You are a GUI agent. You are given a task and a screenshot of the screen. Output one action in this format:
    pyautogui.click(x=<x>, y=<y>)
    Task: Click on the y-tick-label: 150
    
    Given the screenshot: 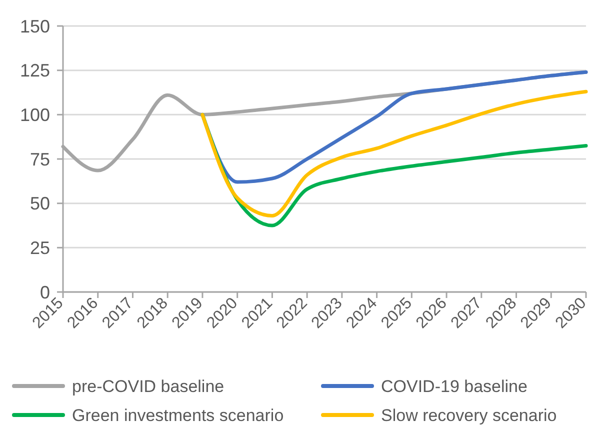 What is the action you would take?
    pyautogui.click(x=35, y=26)
    